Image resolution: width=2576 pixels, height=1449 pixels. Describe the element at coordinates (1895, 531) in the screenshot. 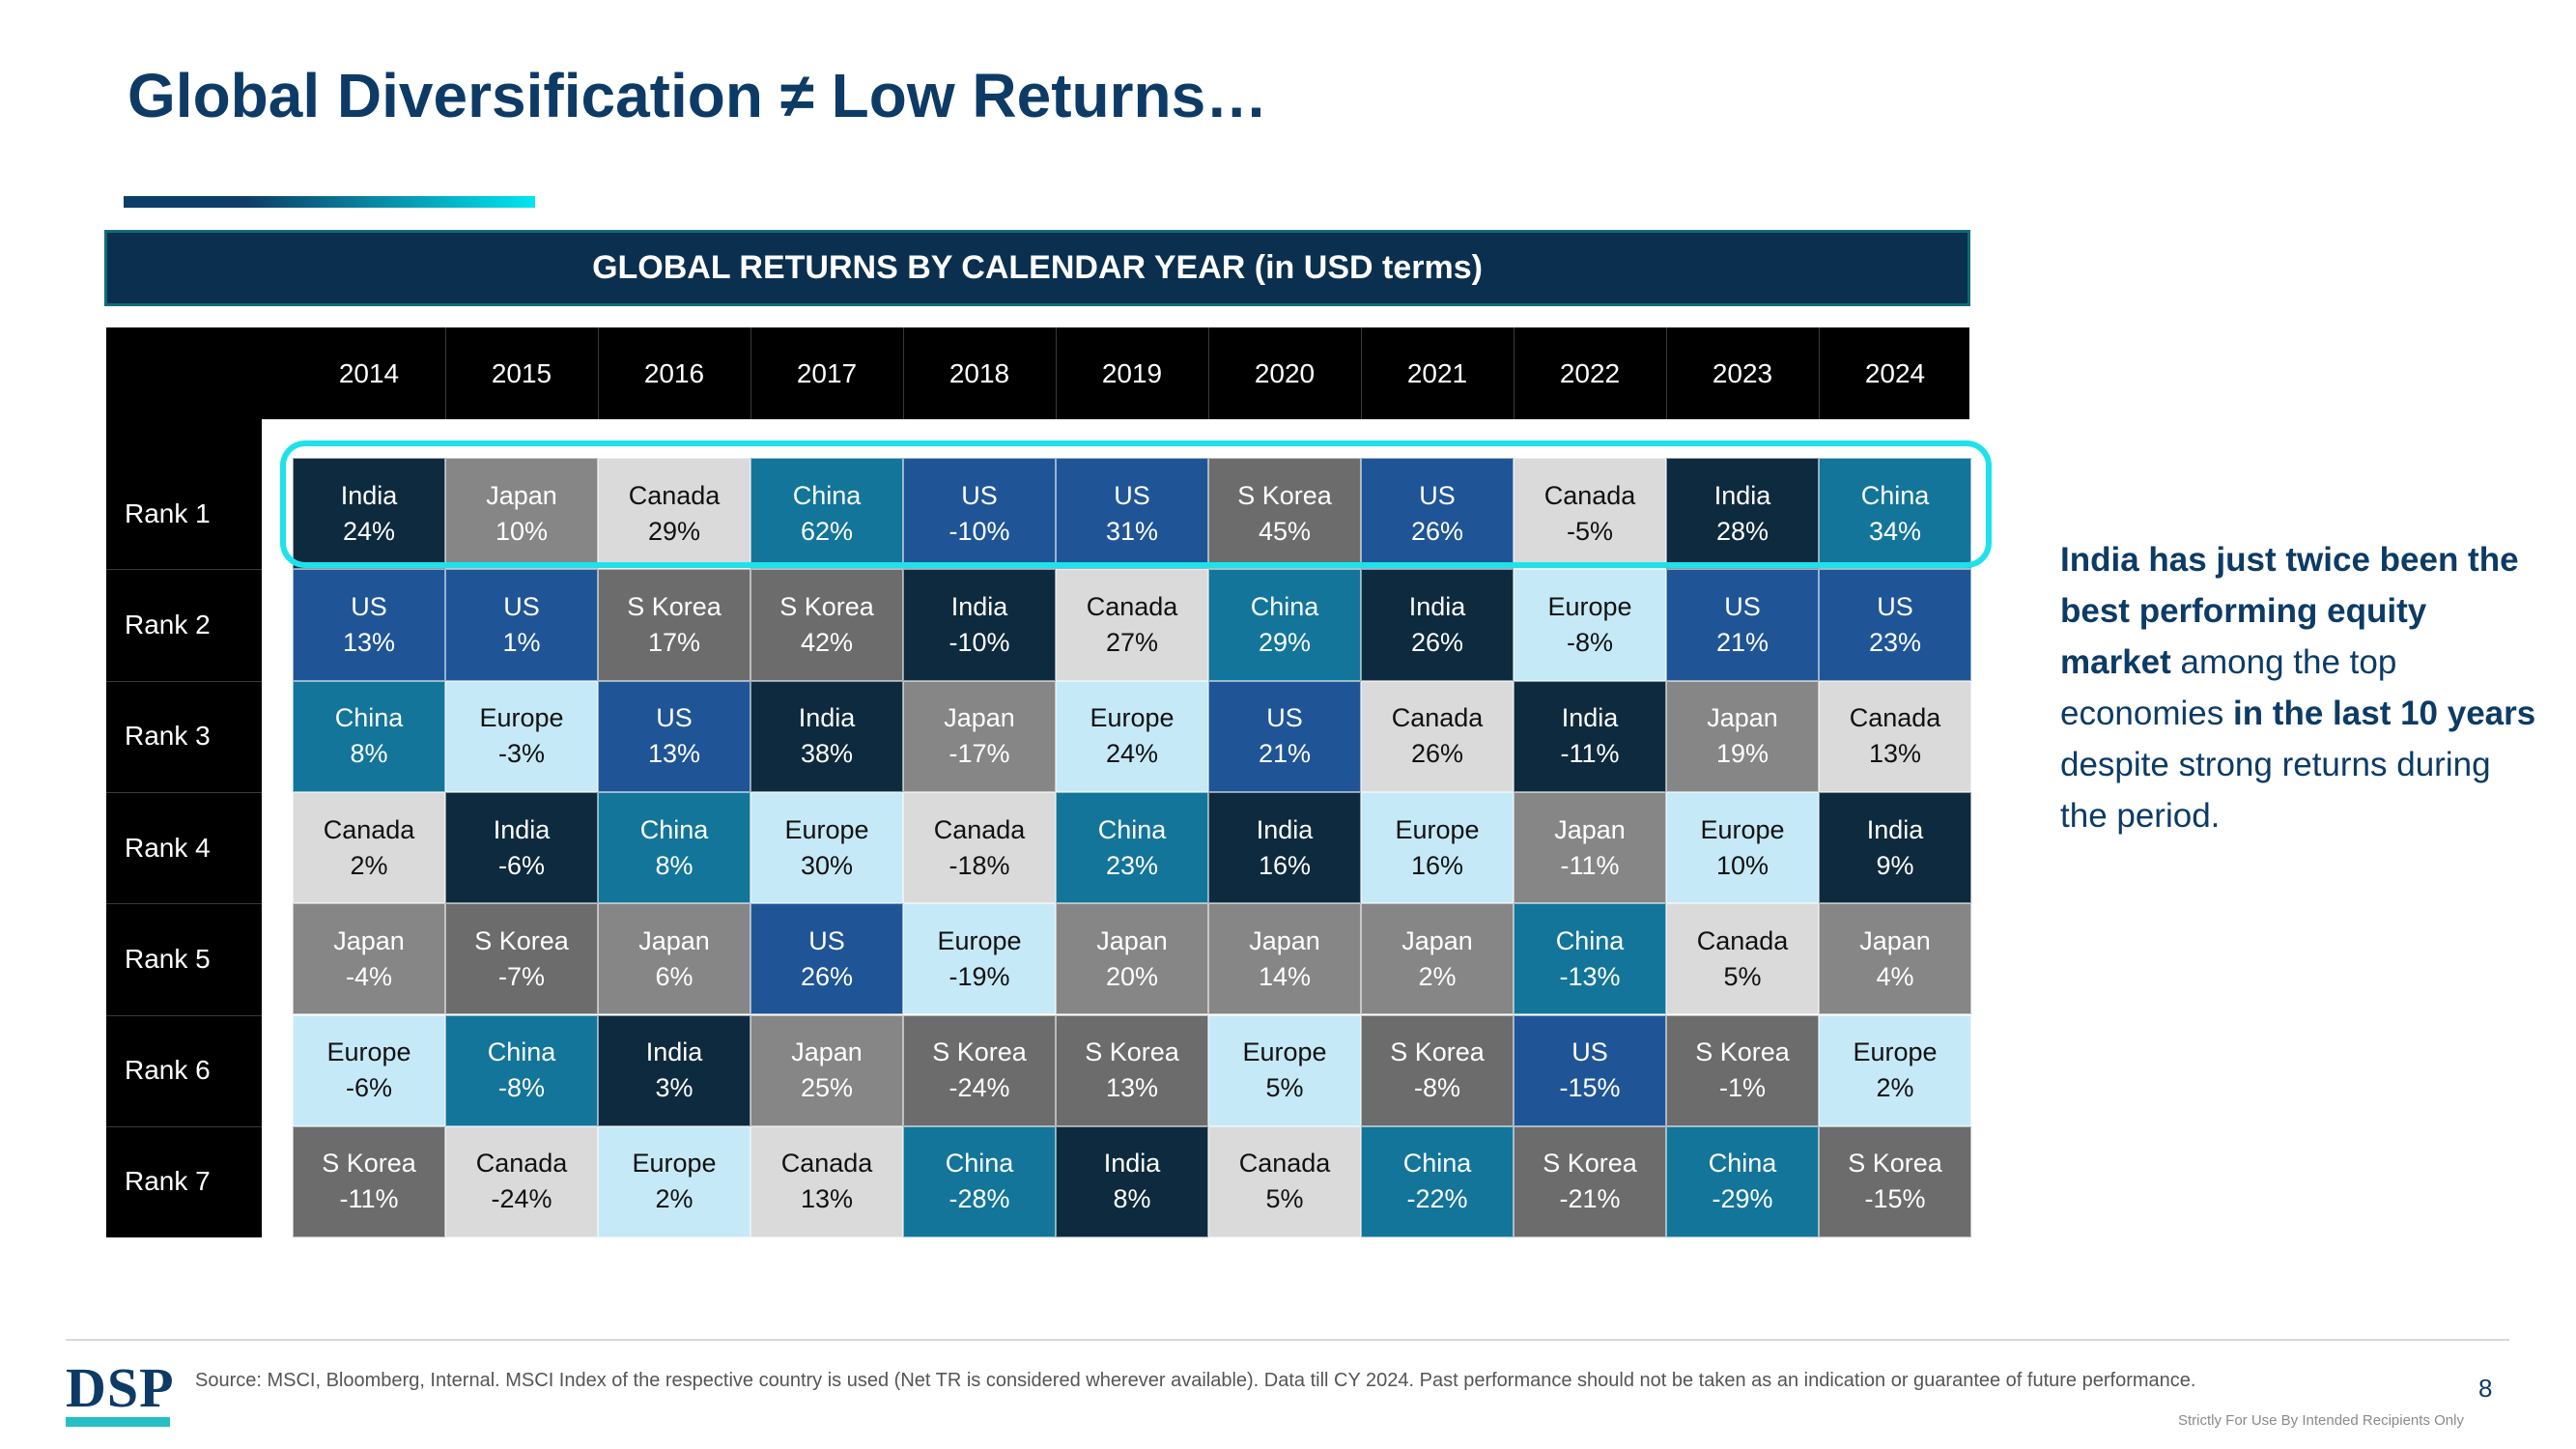

I see `cell-return: 34%` at that location.